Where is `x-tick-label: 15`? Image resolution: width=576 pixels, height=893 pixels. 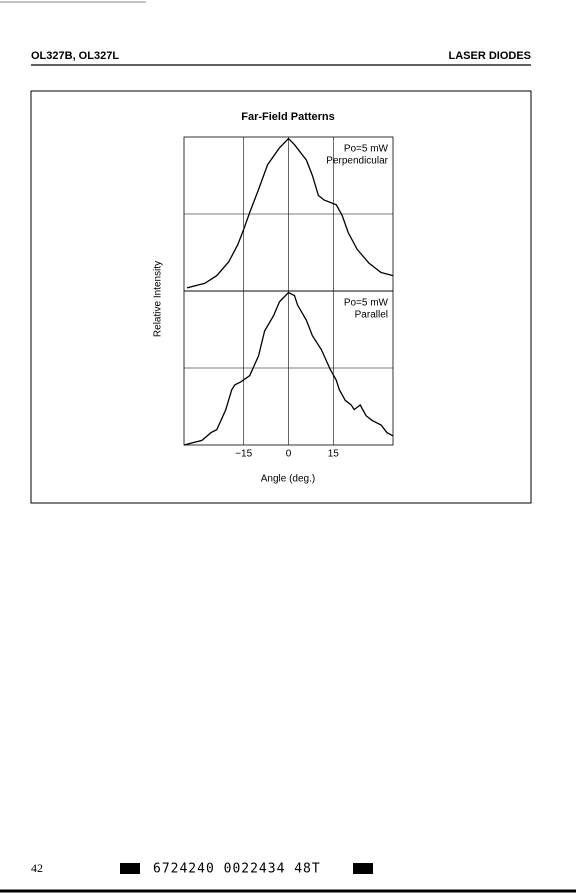
x-tick-label: 15 is located at coordinates (334, 454).